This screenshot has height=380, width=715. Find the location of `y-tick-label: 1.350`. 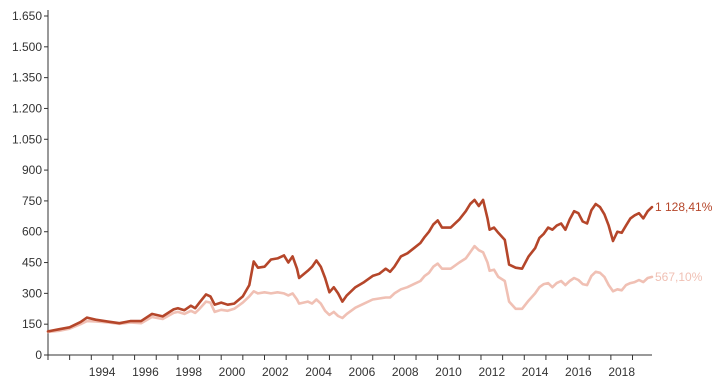

y-tick-label: 1.350 is located at coordinates (27, 78).